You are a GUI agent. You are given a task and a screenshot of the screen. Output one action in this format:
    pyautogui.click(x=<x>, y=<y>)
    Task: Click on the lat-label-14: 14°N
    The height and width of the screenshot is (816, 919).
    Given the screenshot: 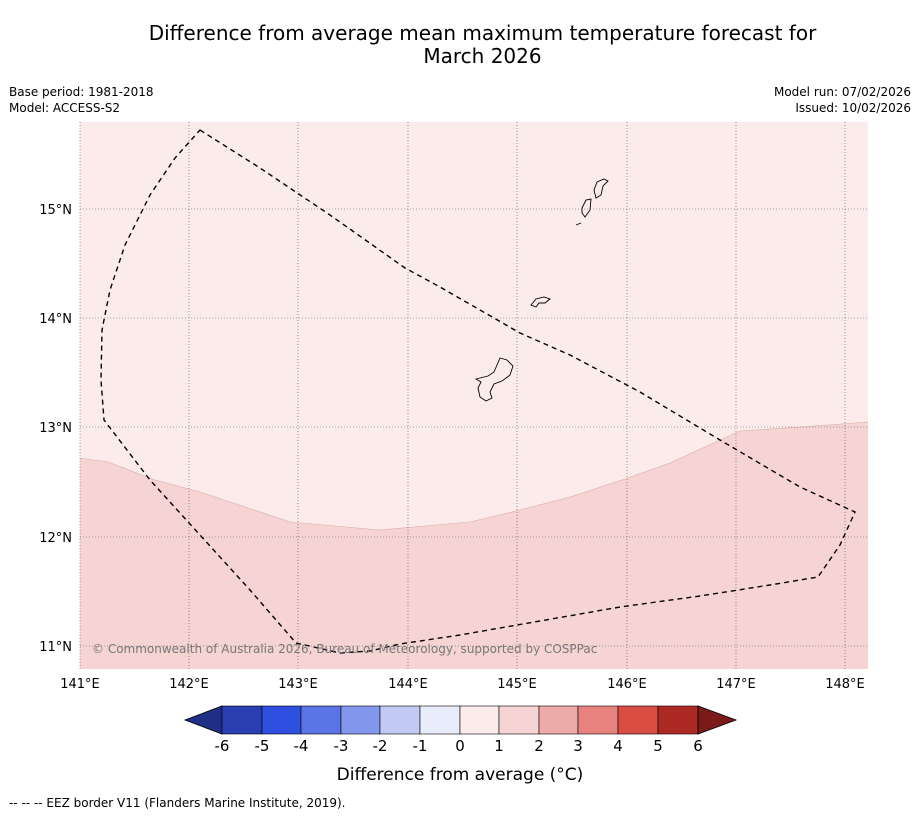 What is the action you would take?
    pyautogui.click(x=55, y=319)
    